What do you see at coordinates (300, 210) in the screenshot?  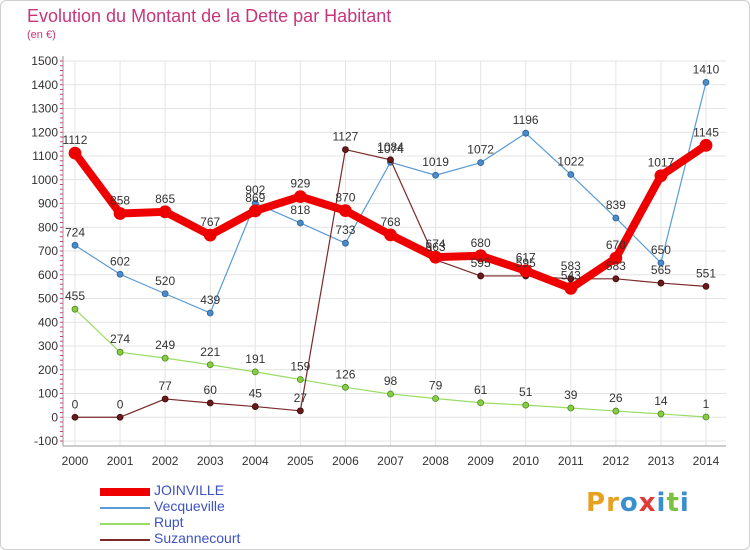 I see `data-label-vecqueville: 818` at bounding box center [300, 210].